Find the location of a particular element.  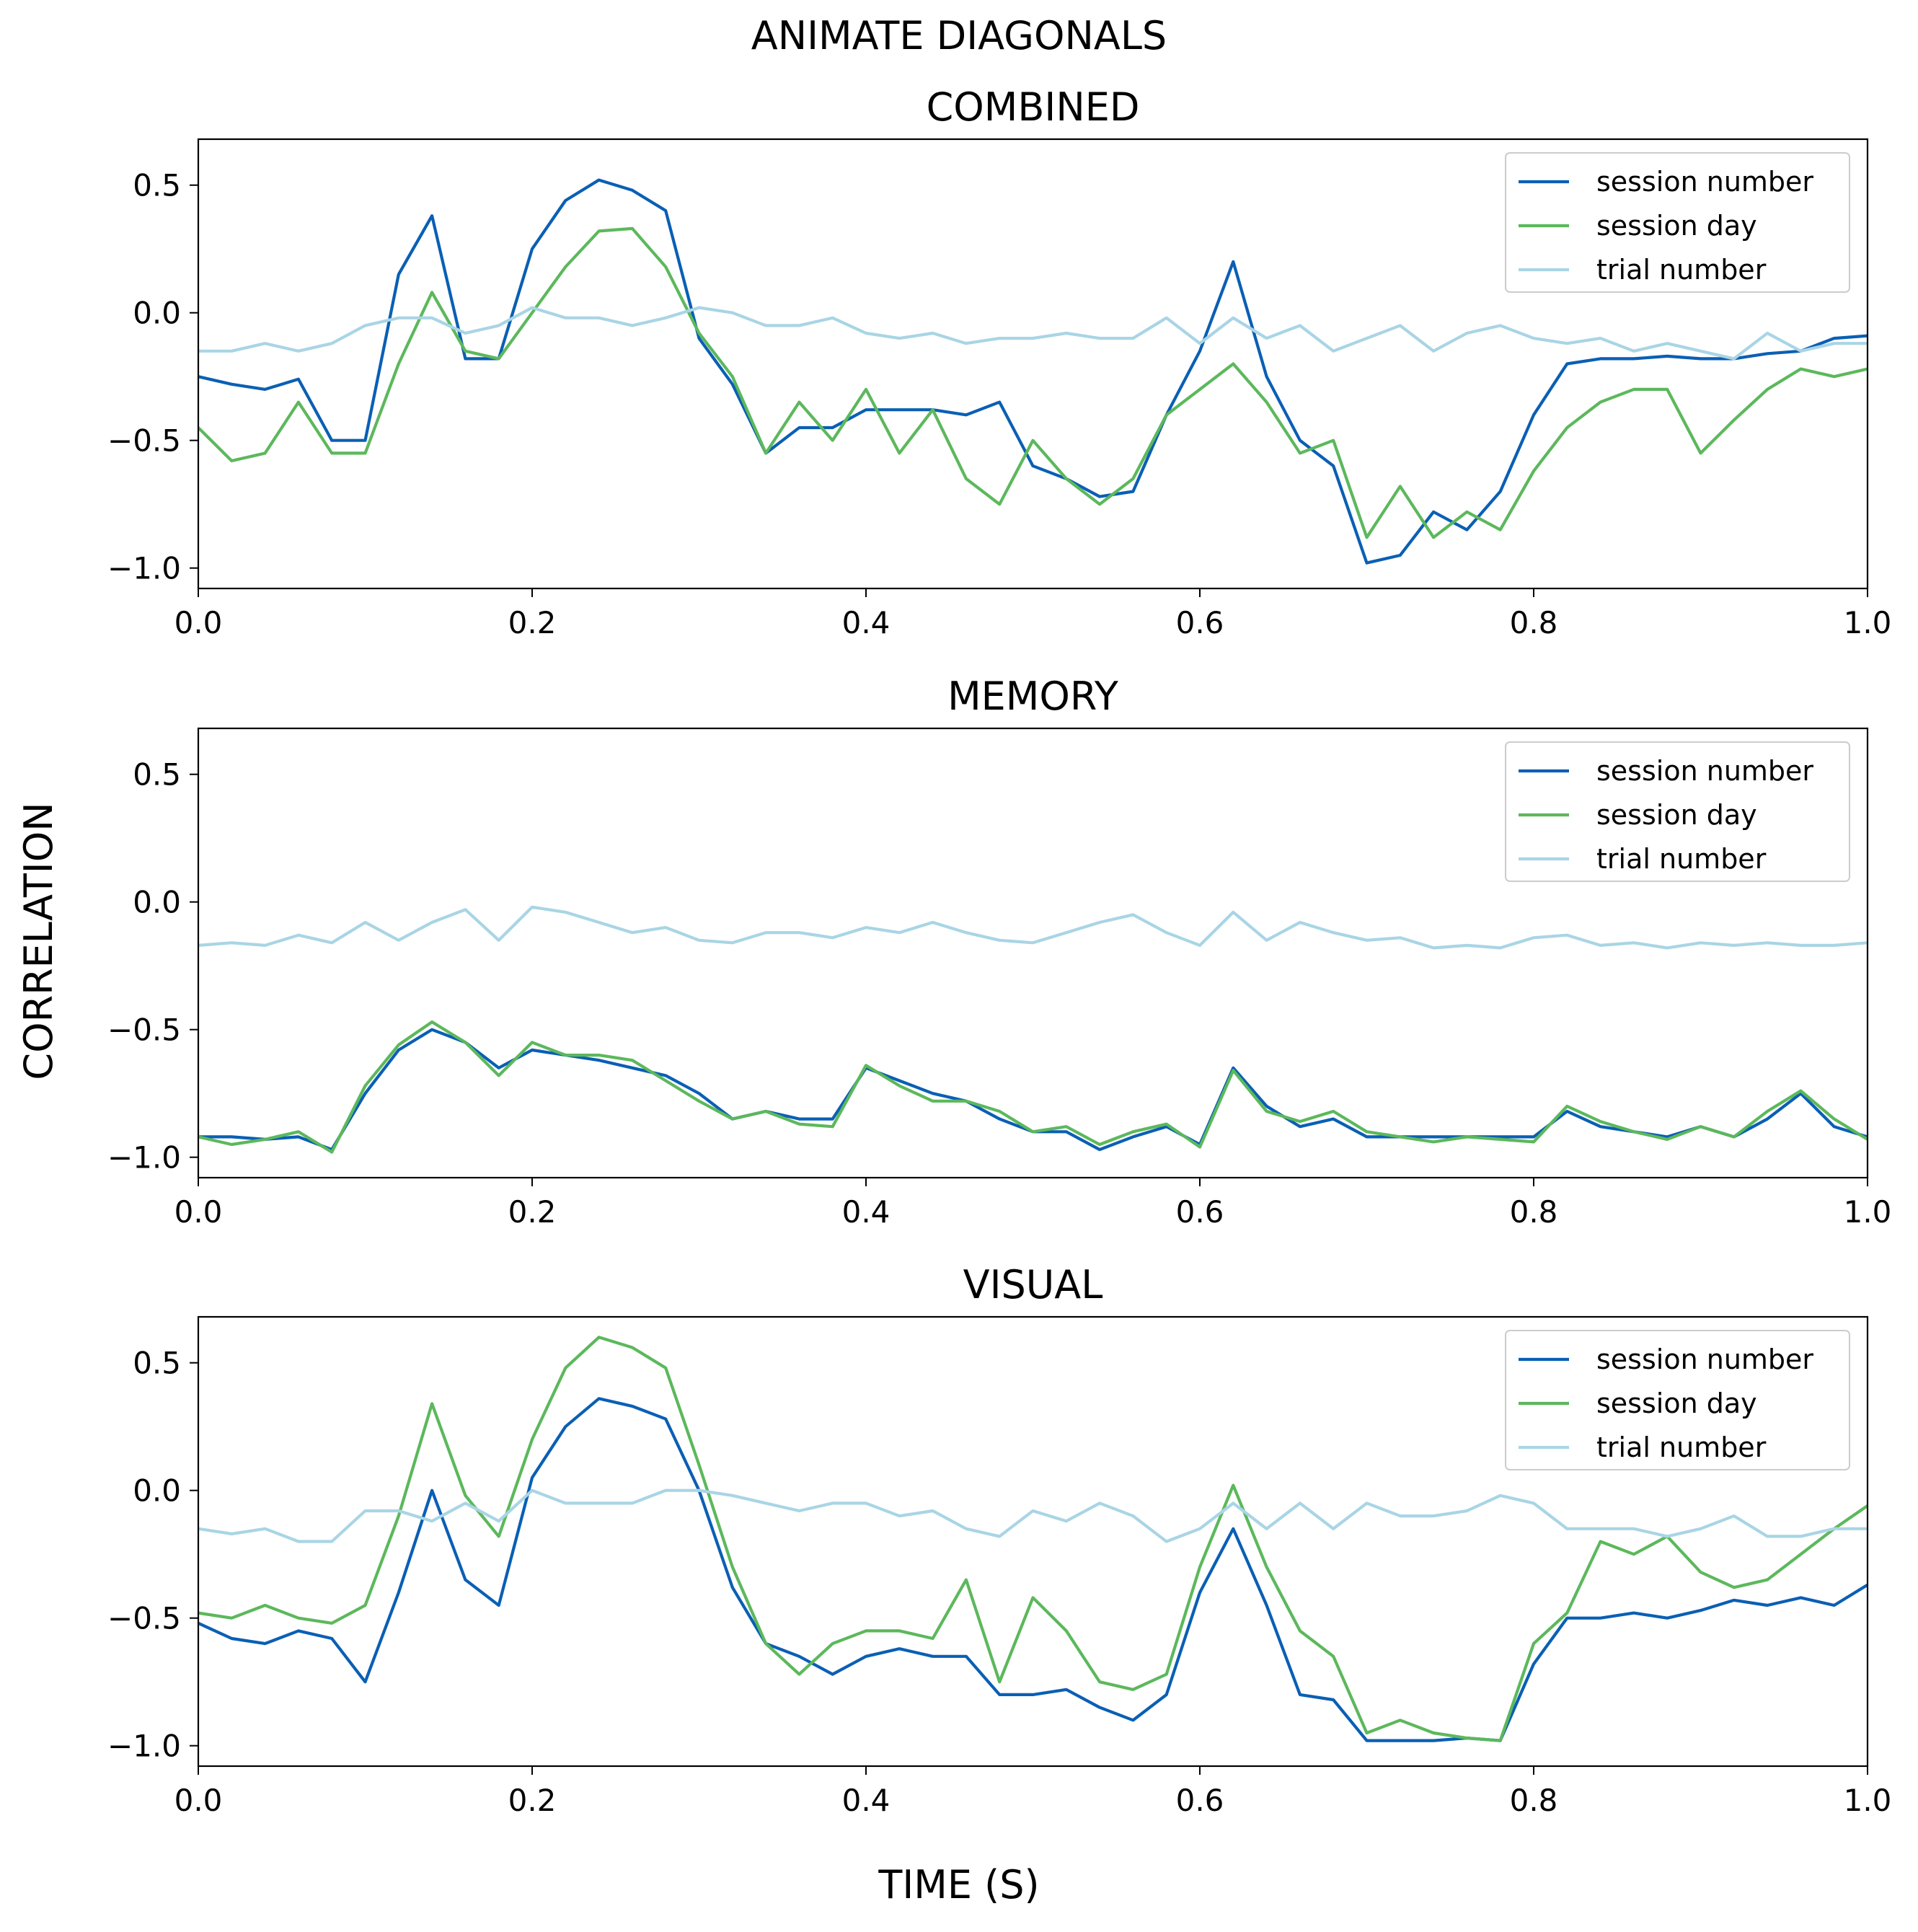

panel-visual-legend-box is located at coordinates (1677, 1400).